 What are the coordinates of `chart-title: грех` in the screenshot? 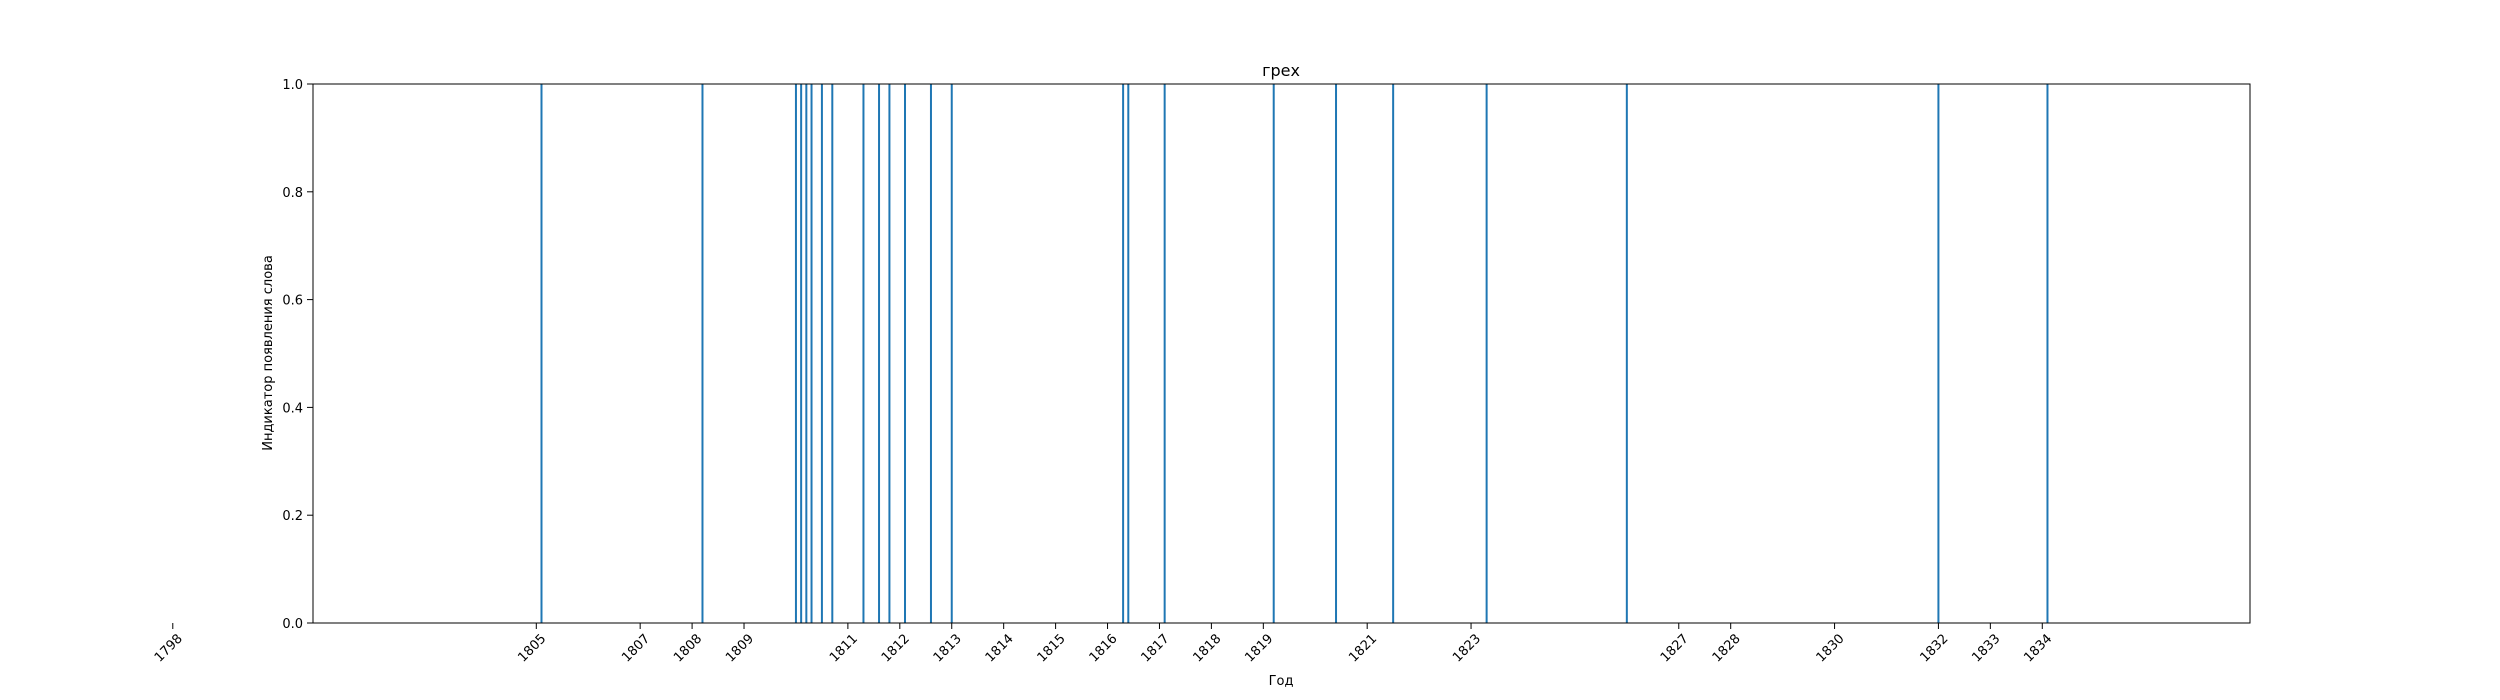 It's located at (1281, 70).